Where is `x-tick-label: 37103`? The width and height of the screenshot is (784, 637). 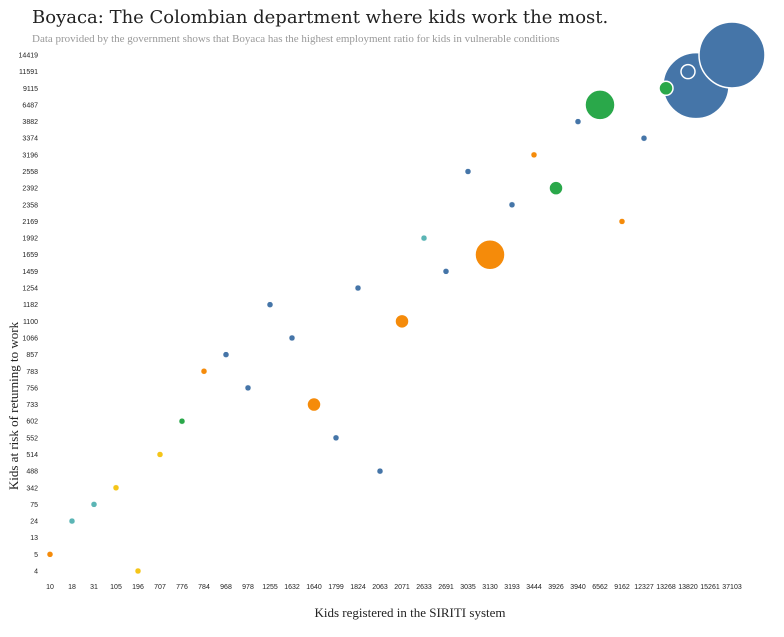 x-tick-label: 37103 is located at coordinates (732, 587).